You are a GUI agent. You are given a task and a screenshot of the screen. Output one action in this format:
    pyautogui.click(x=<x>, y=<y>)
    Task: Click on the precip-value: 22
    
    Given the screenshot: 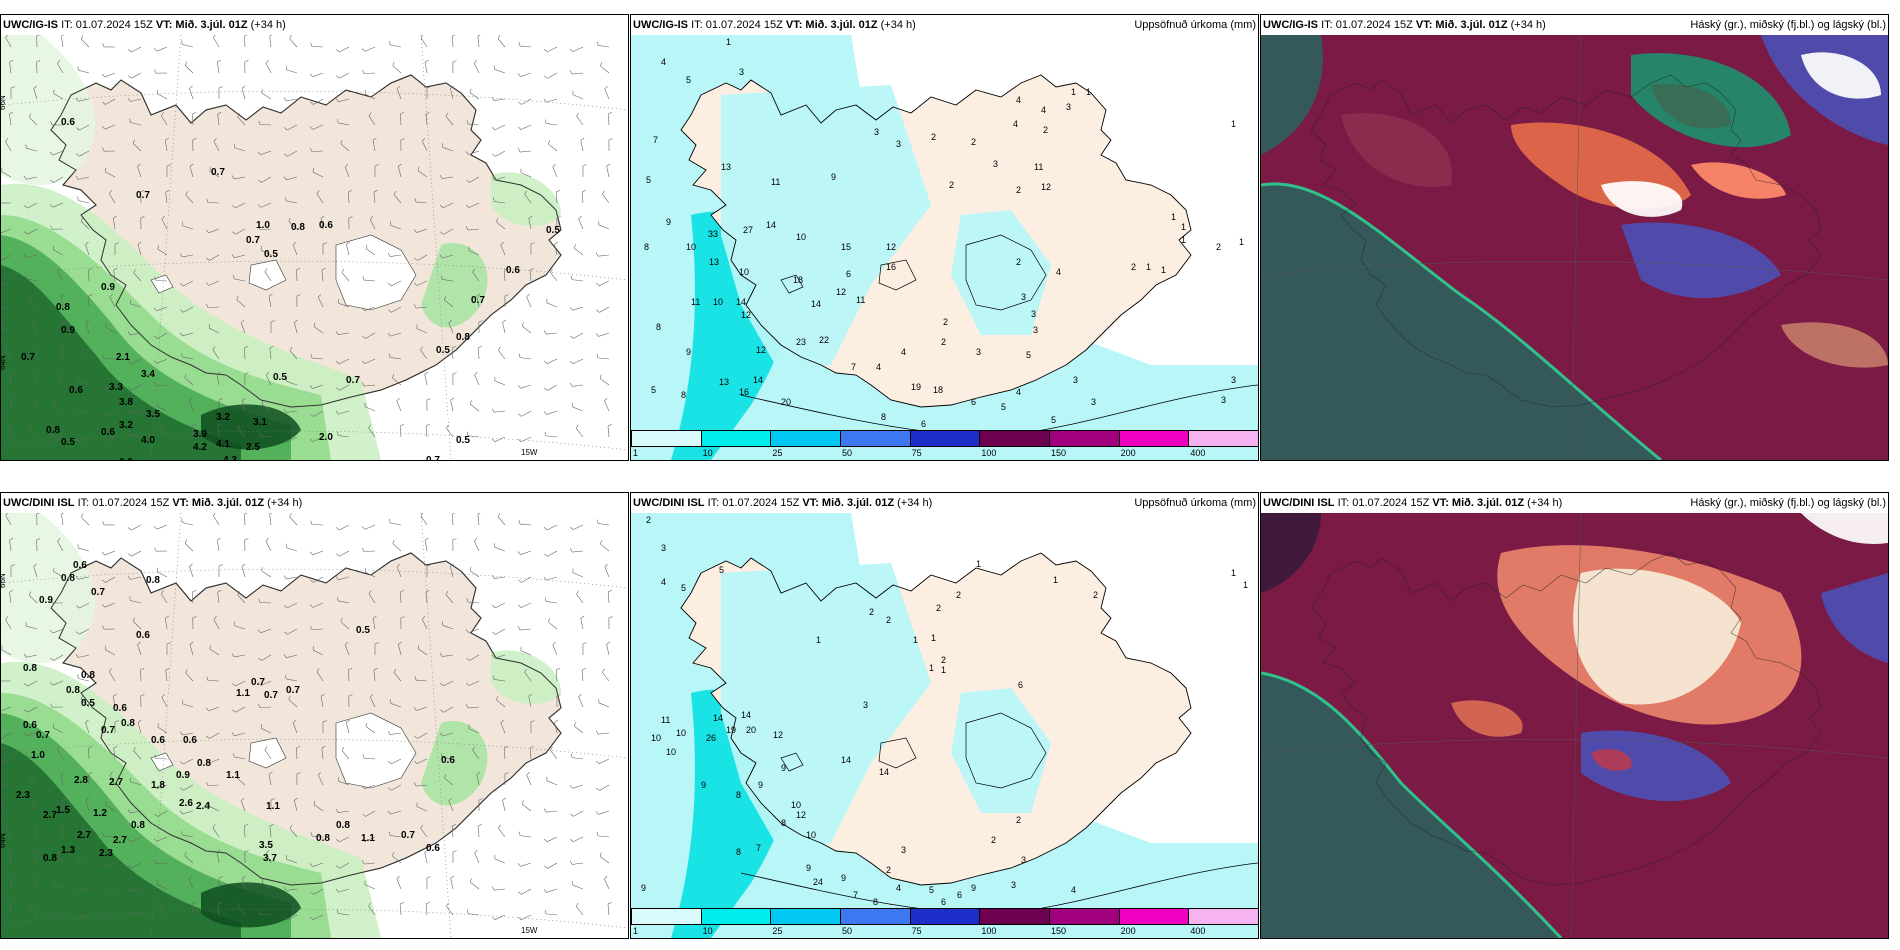 What is the action you would take?
    pyautogui.click(x=824, y=340)
    